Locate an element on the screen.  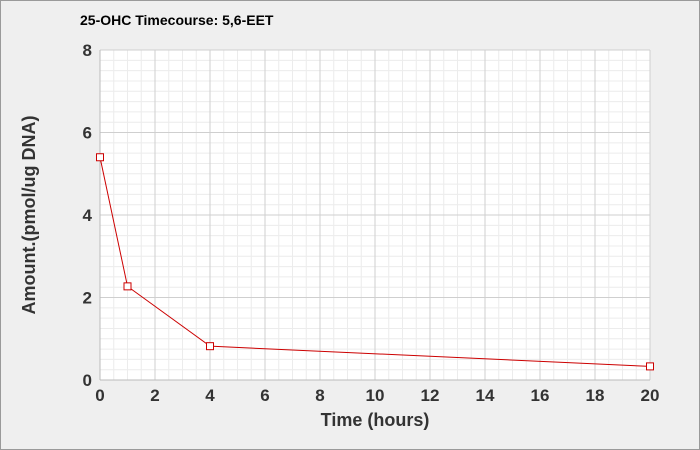
x-tick-label: 4 is located at coordinates (210, 395).